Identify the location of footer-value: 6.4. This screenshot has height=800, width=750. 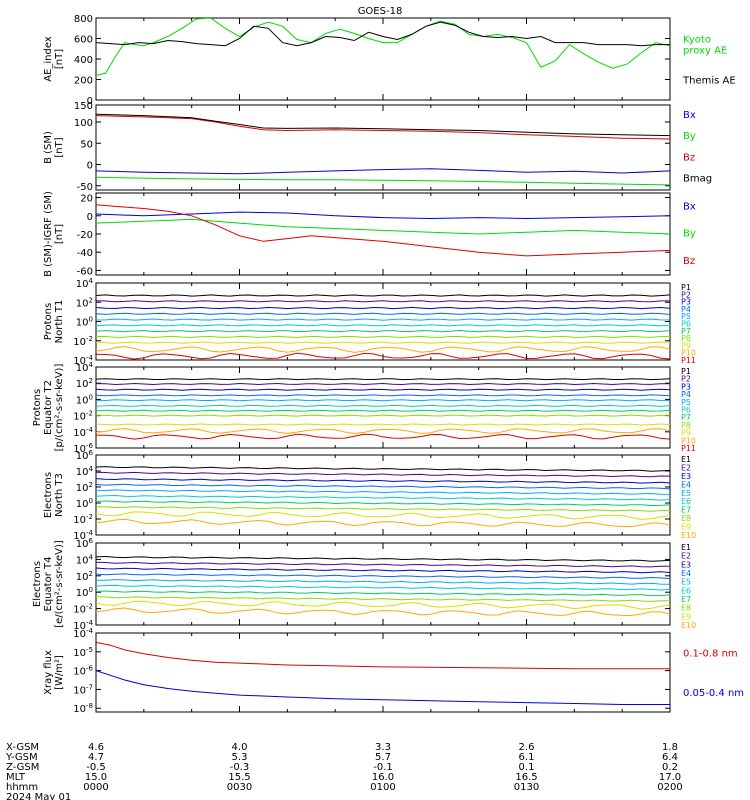
(670, 757).